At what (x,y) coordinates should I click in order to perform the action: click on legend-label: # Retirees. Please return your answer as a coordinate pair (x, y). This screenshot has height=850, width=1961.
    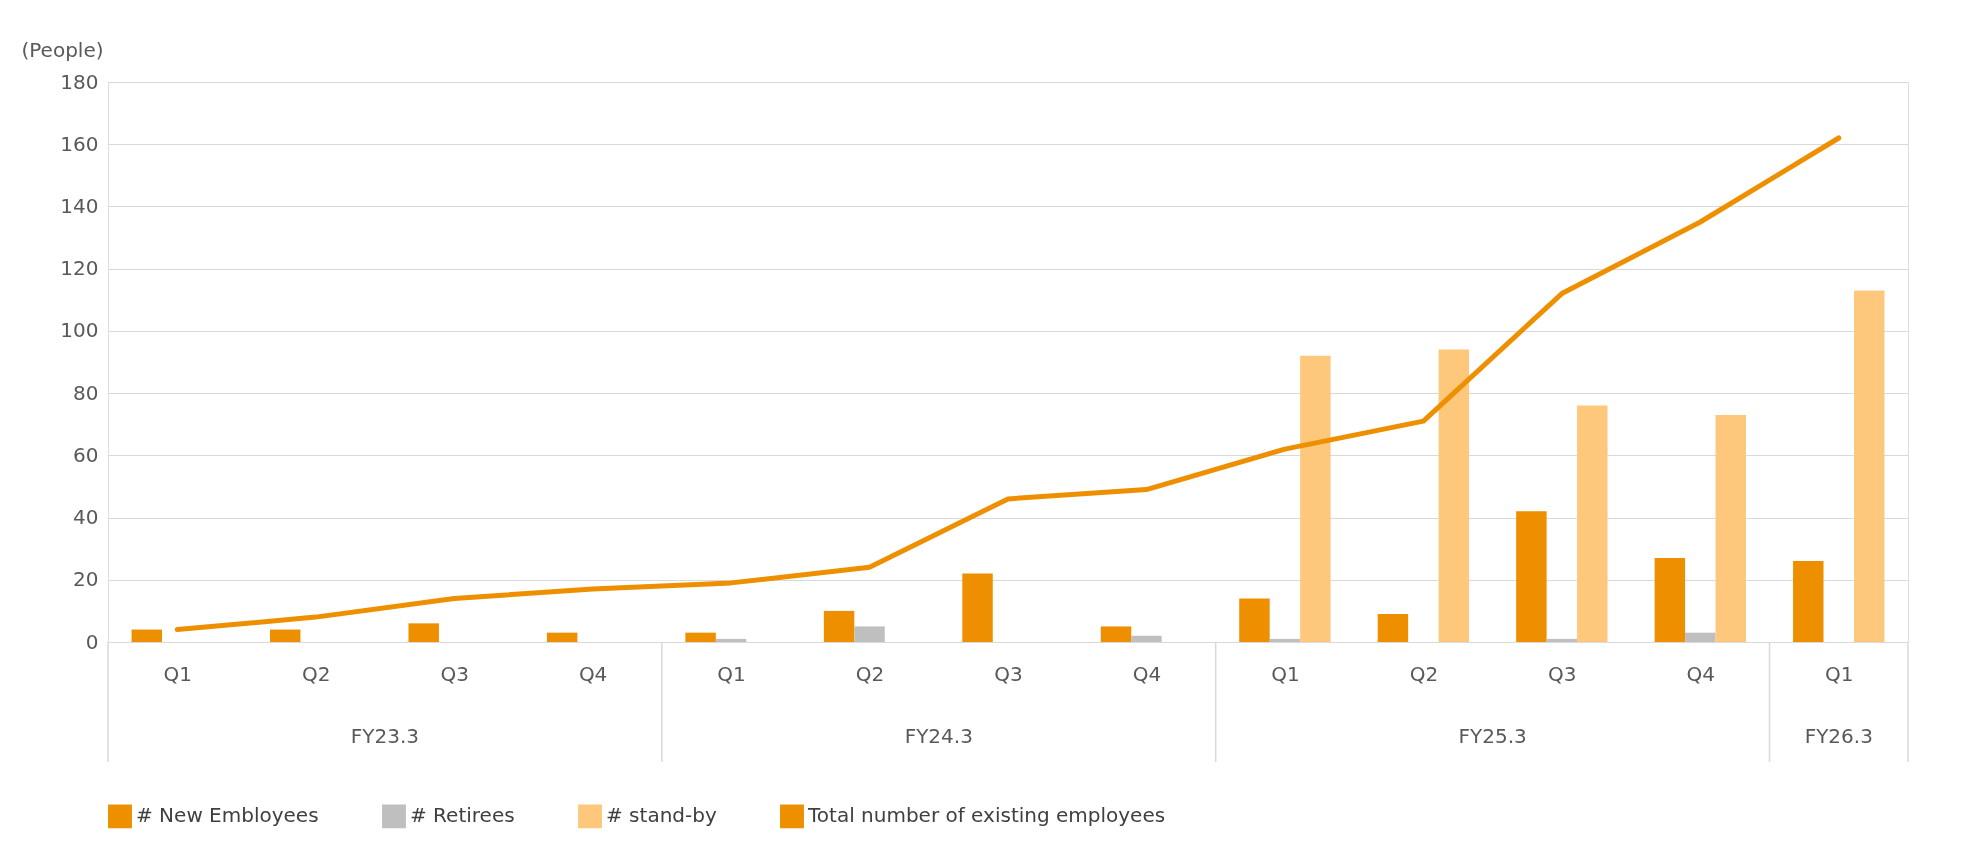
    Looking at the image, I should click on (462, 815).